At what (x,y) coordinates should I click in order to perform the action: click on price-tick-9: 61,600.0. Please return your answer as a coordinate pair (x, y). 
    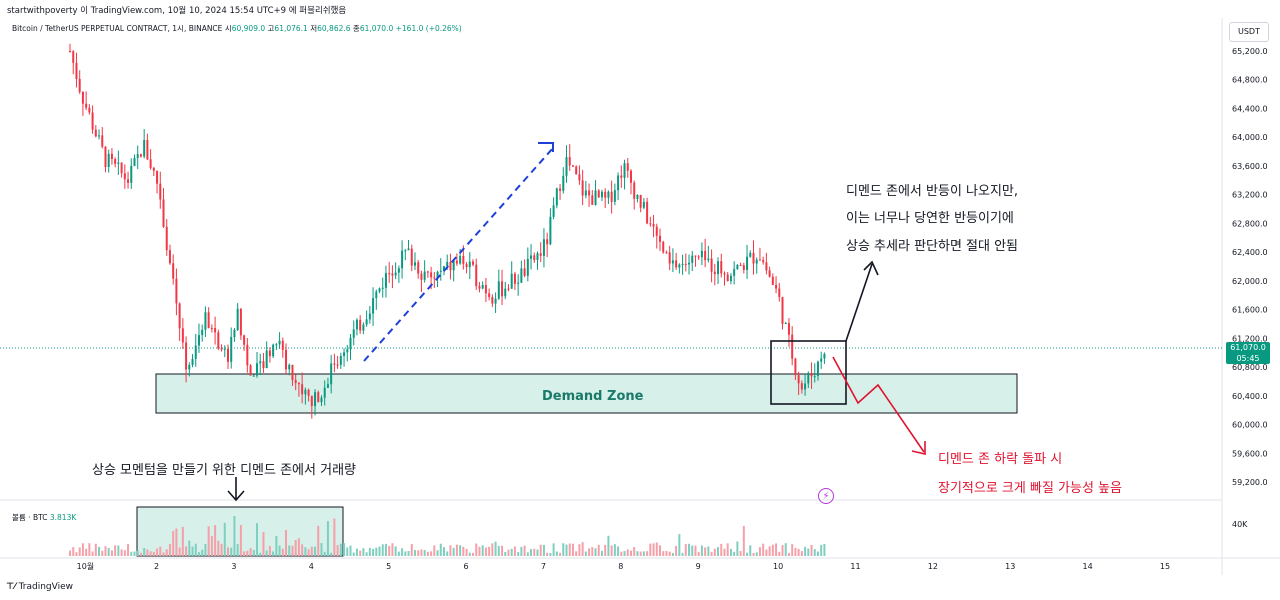
    Looking at the image, I should click on (1250, 310).